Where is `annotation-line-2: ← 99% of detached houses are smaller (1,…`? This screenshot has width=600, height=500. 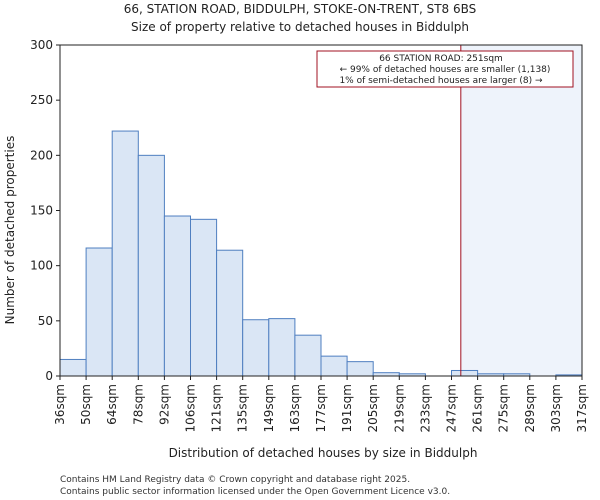
annotation-line-2: ← 99% of detached houses are smaller (1,… is located at coordinates (445, 70).